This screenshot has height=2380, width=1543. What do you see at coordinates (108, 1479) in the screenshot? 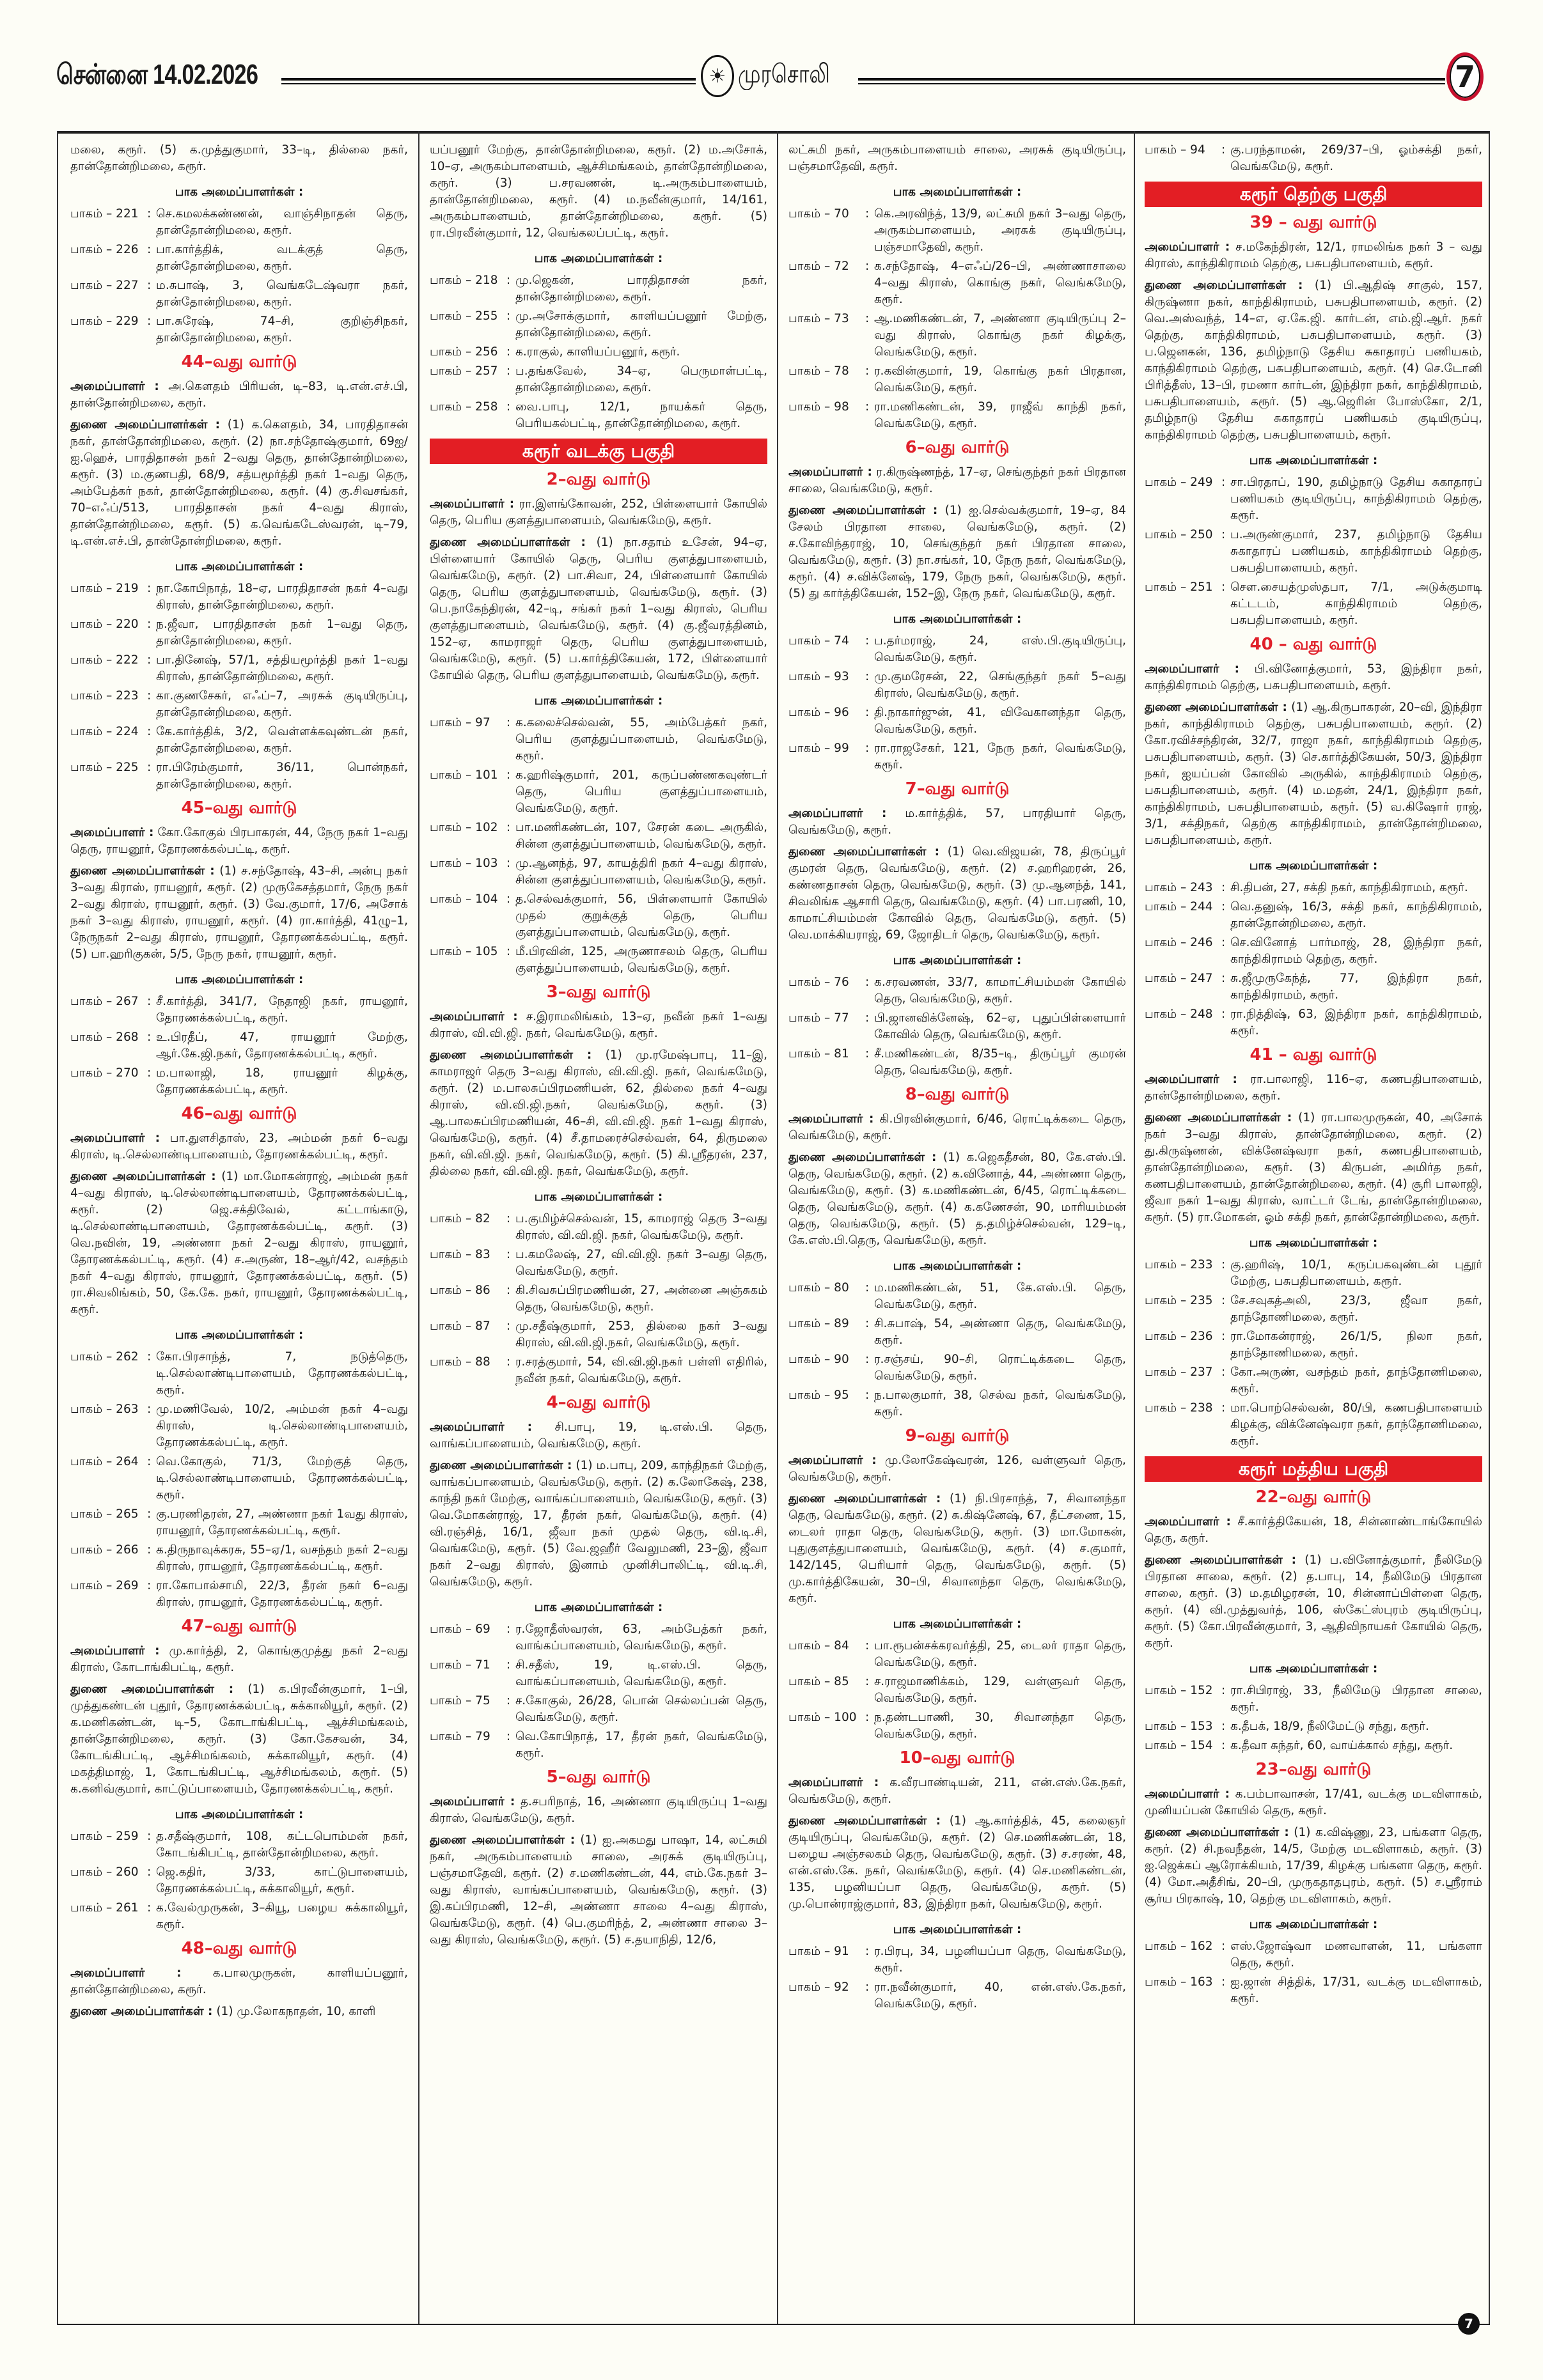
I see `booth-number: பாகம் – 264` at bounding box center [108, 1479].